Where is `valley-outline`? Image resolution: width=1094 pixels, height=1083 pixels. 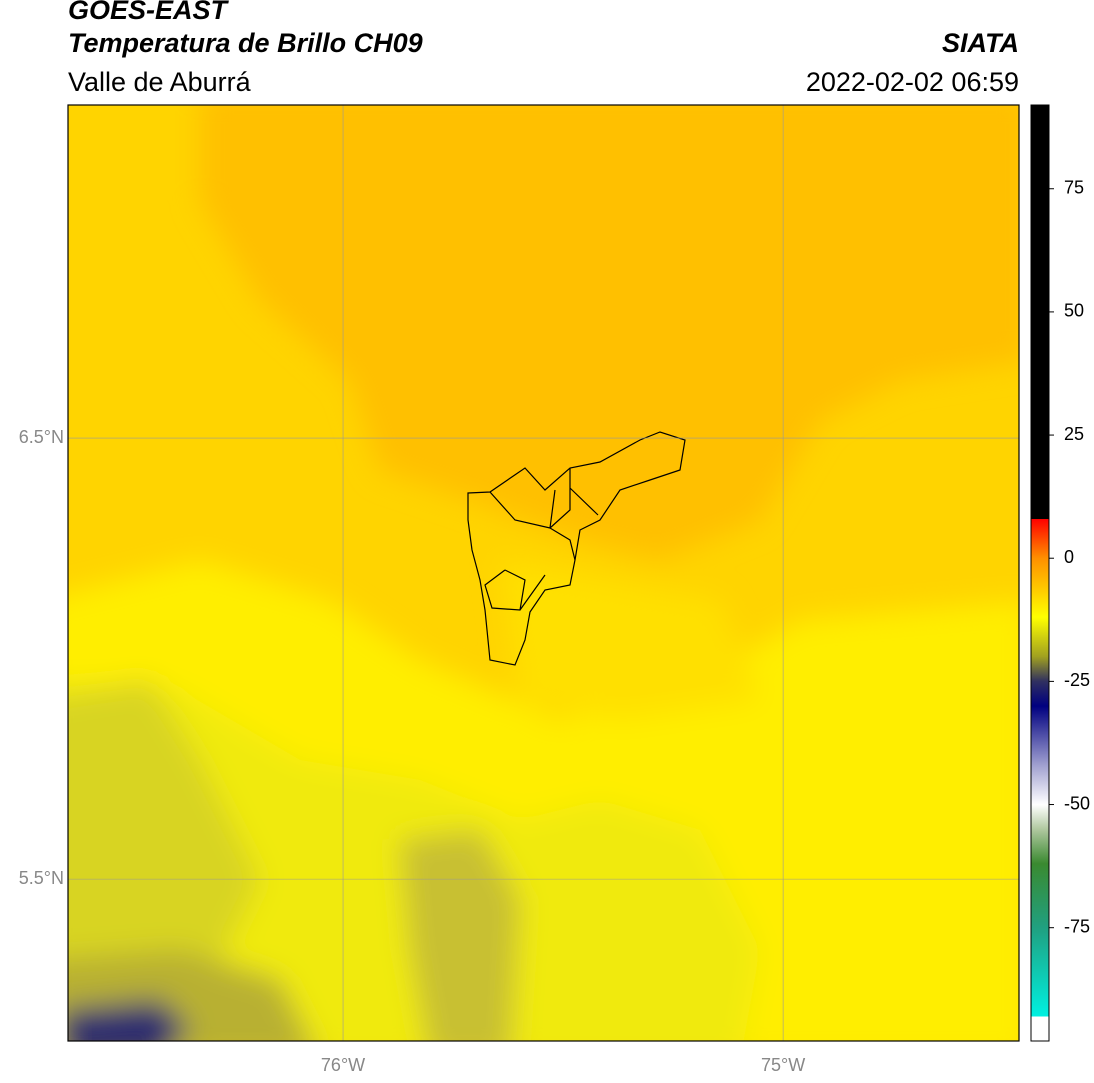
valley-outline is located at coordinates (576, 548).